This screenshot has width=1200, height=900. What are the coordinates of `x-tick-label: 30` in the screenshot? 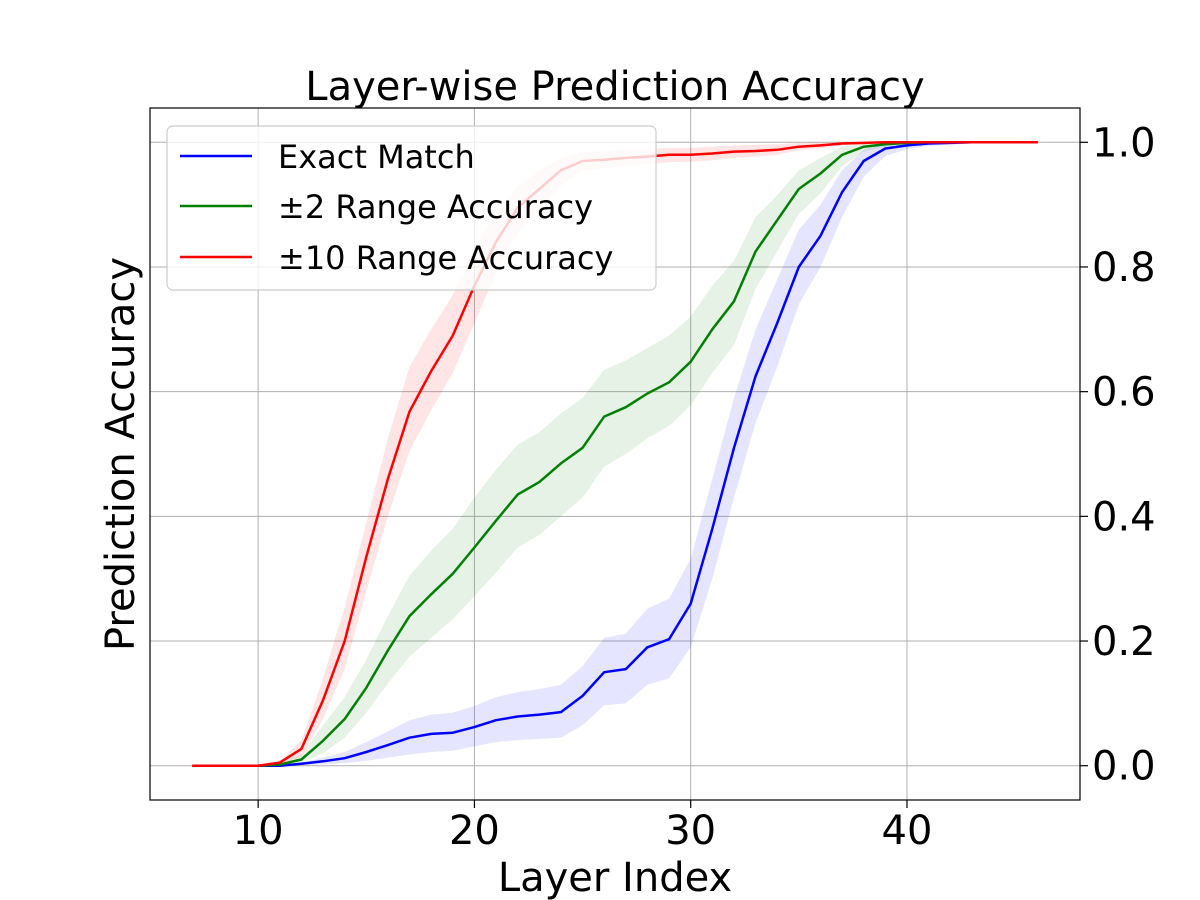 It's located at (690, 831).